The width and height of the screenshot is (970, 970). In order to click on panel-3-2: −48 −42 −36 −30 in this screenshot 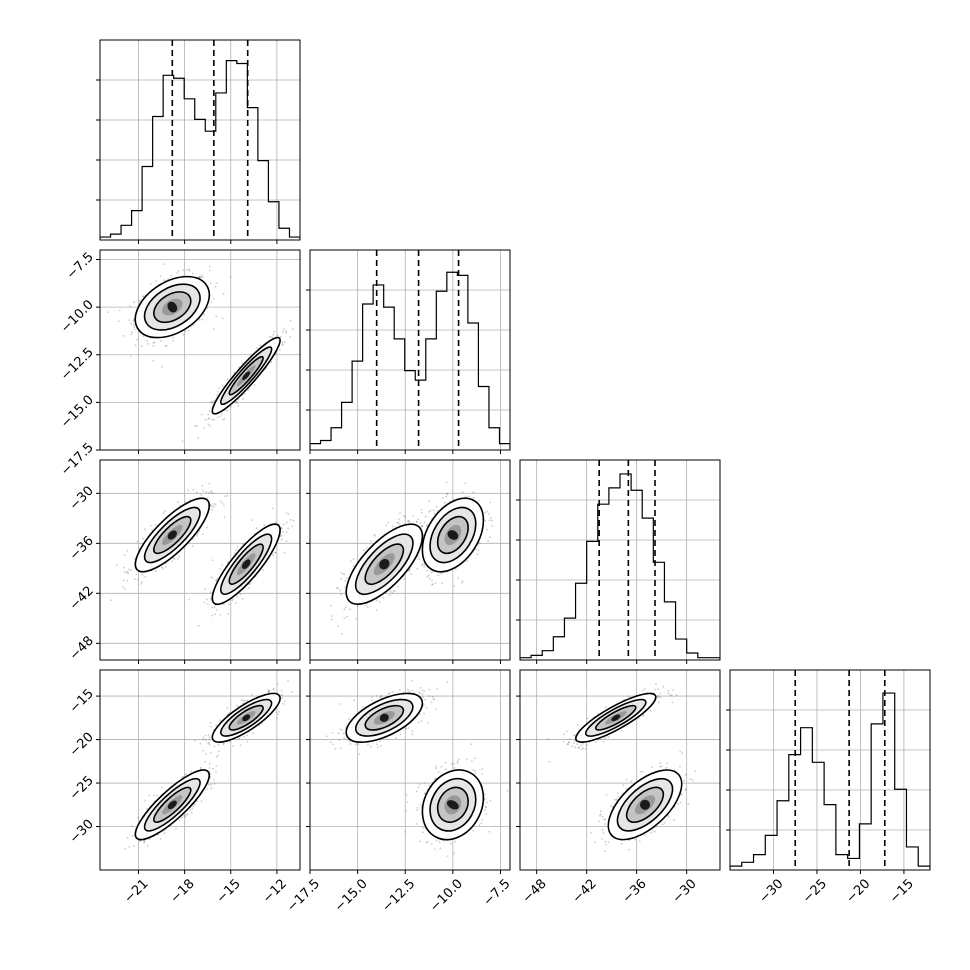, I will do `click(618, 787)`.